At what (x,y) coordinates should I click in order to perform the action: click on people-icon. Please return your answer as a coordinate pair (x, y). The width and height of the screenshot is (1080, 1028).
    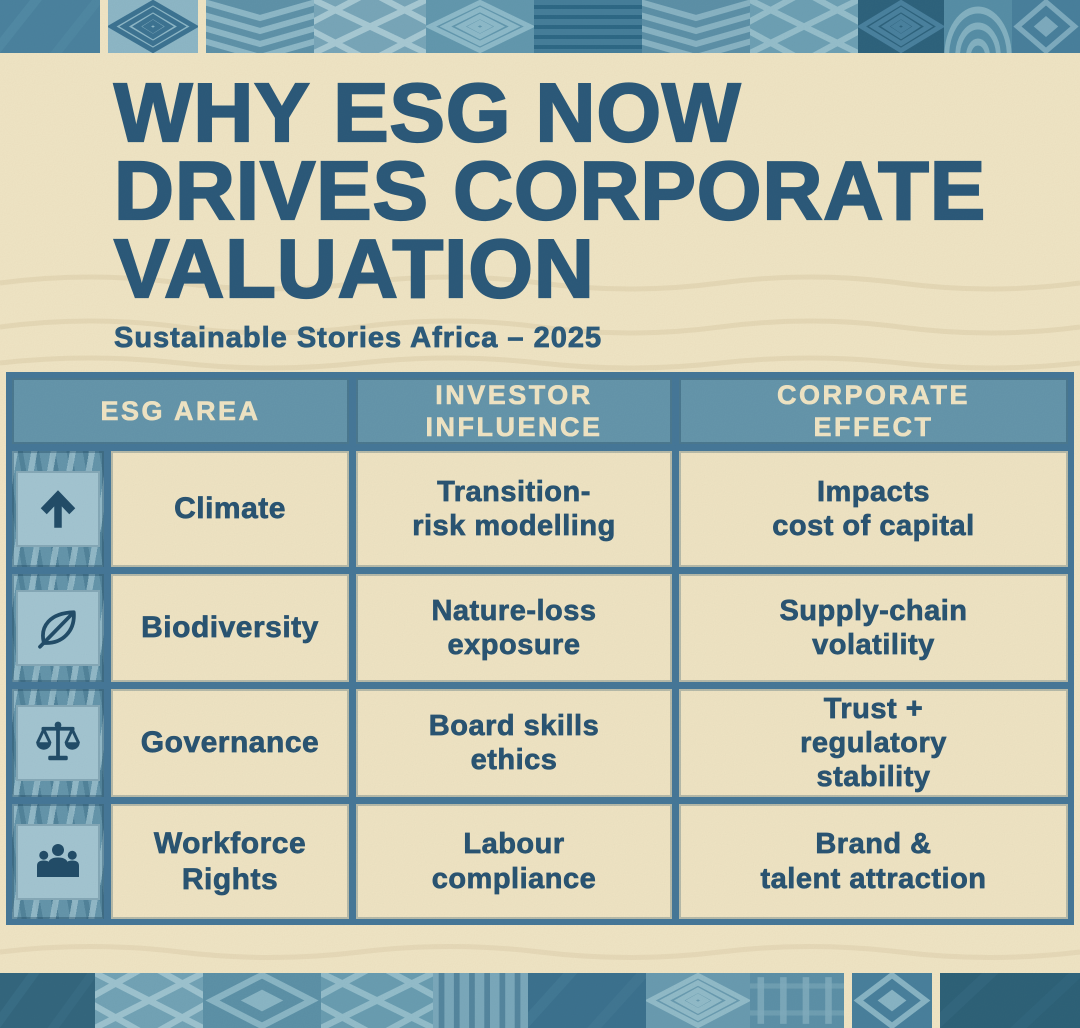
    Looking at the image, I should click on (58, 860).